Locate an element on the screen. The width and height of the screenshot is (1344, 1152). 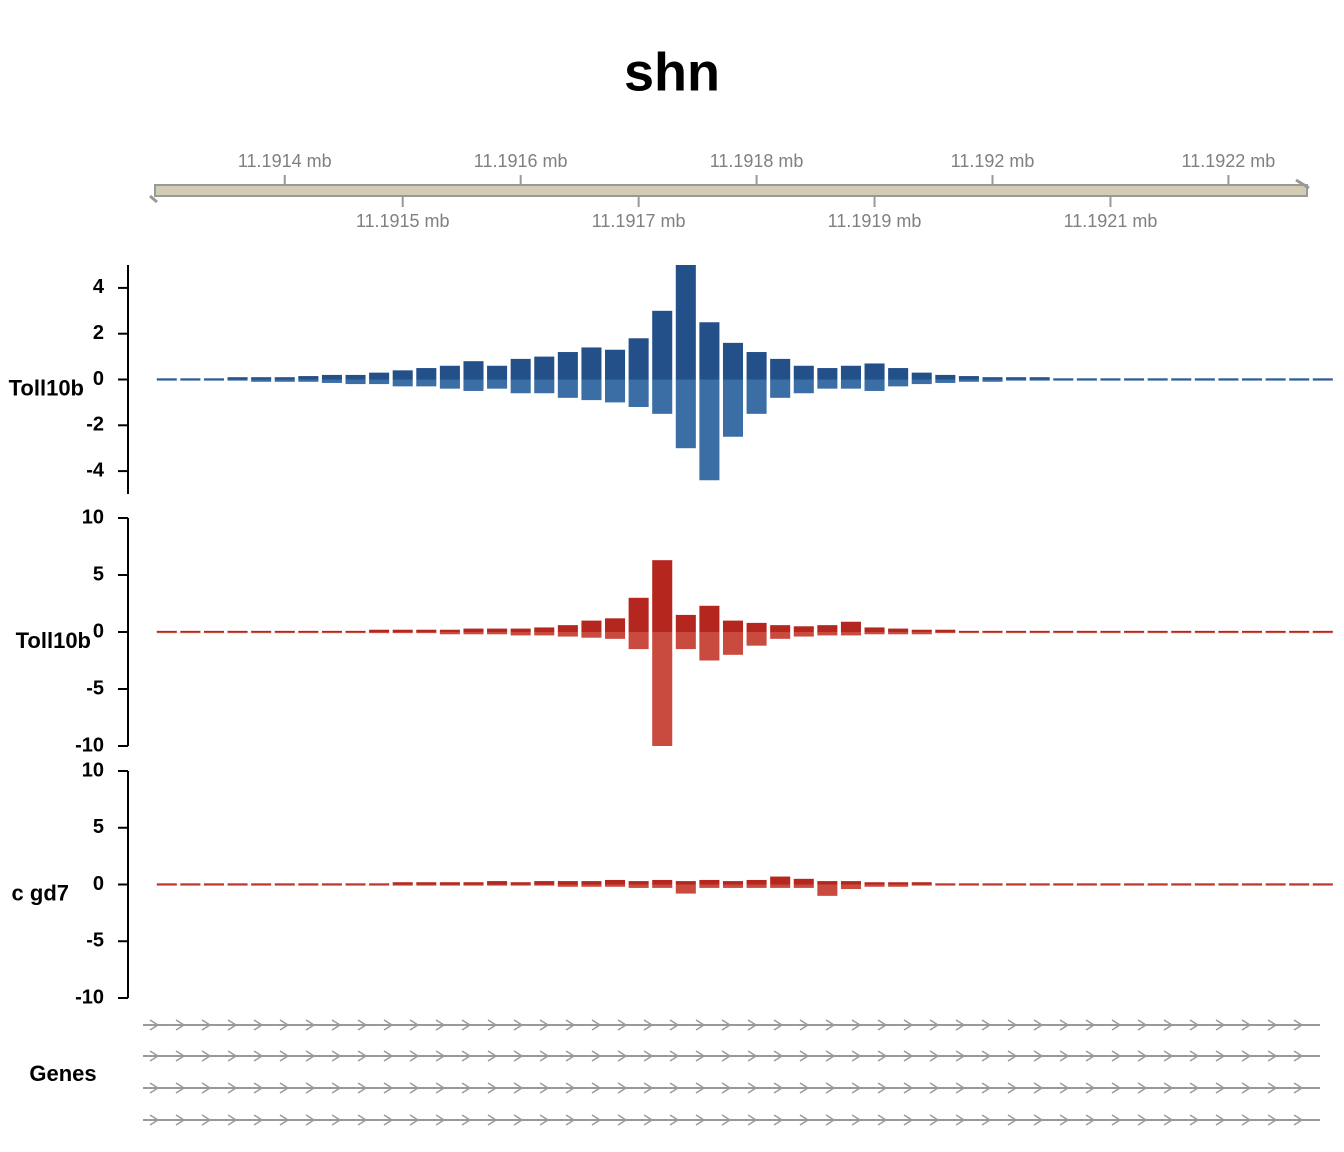
y-tick-label: 0 is located at coordinates (98, 631).